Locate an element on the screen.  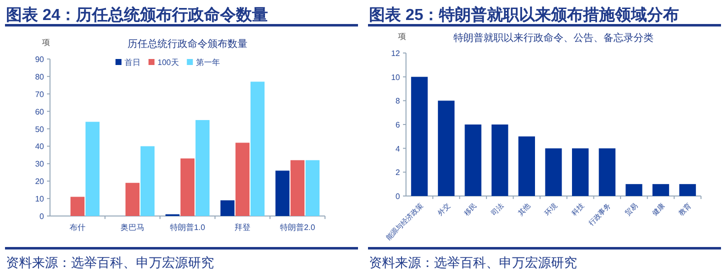
y-tick-label: 4 is located at coordinates (398, 149).